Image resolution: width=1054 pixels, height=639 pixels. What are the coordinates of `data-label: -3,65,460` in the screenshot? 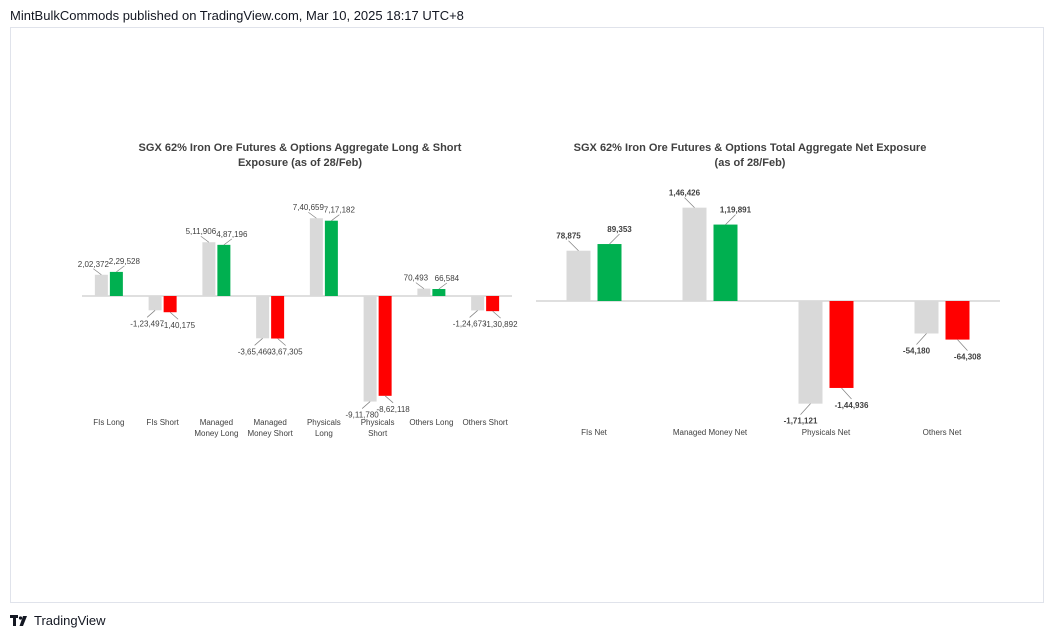 It's located at (255, 351).